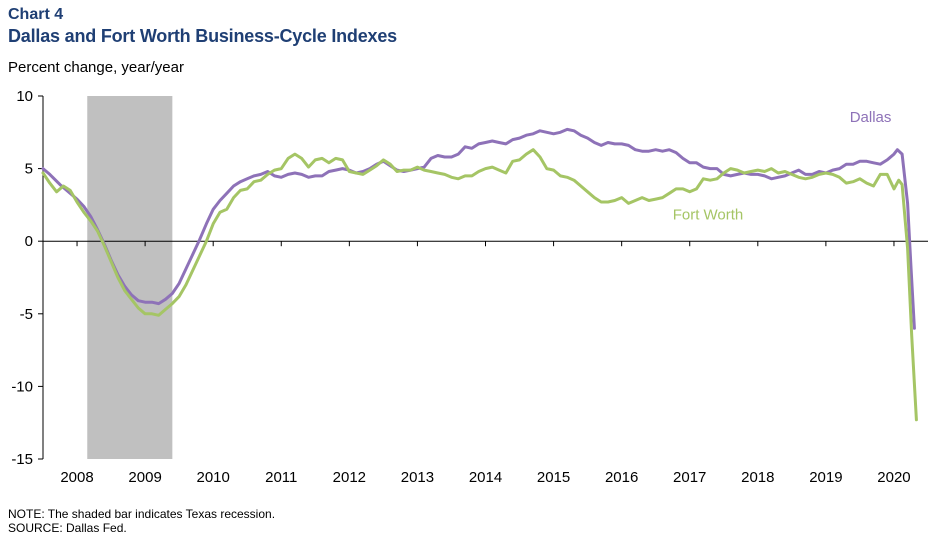 Image resolution: width=949 pixels, height=541 pixels. What do you see at coordinates (96, 67) in the screenshot?
I see `y-axis-unit-label: Percent change, year/year` at bounding box center [96, 67].